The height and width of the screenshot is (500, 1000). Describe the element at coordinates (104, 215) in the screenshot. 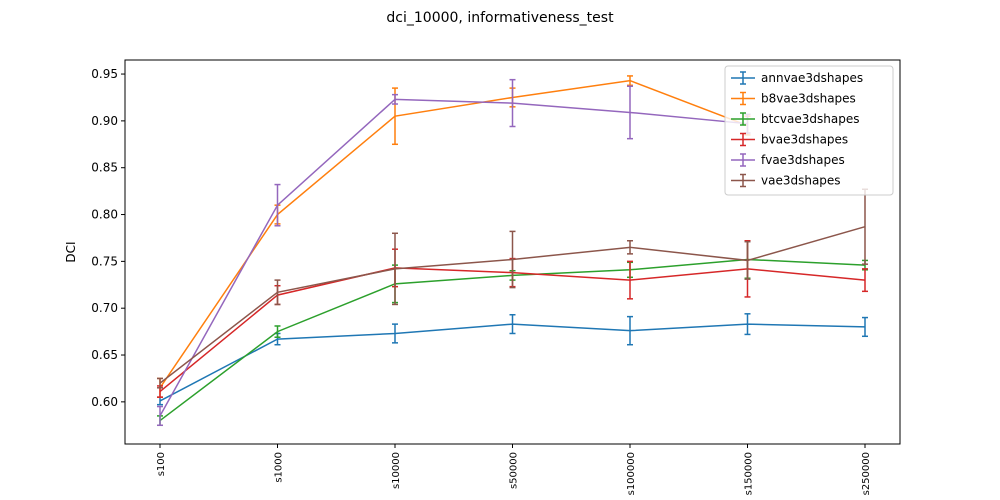

I see `y-tick-label: 0.80` at that location.